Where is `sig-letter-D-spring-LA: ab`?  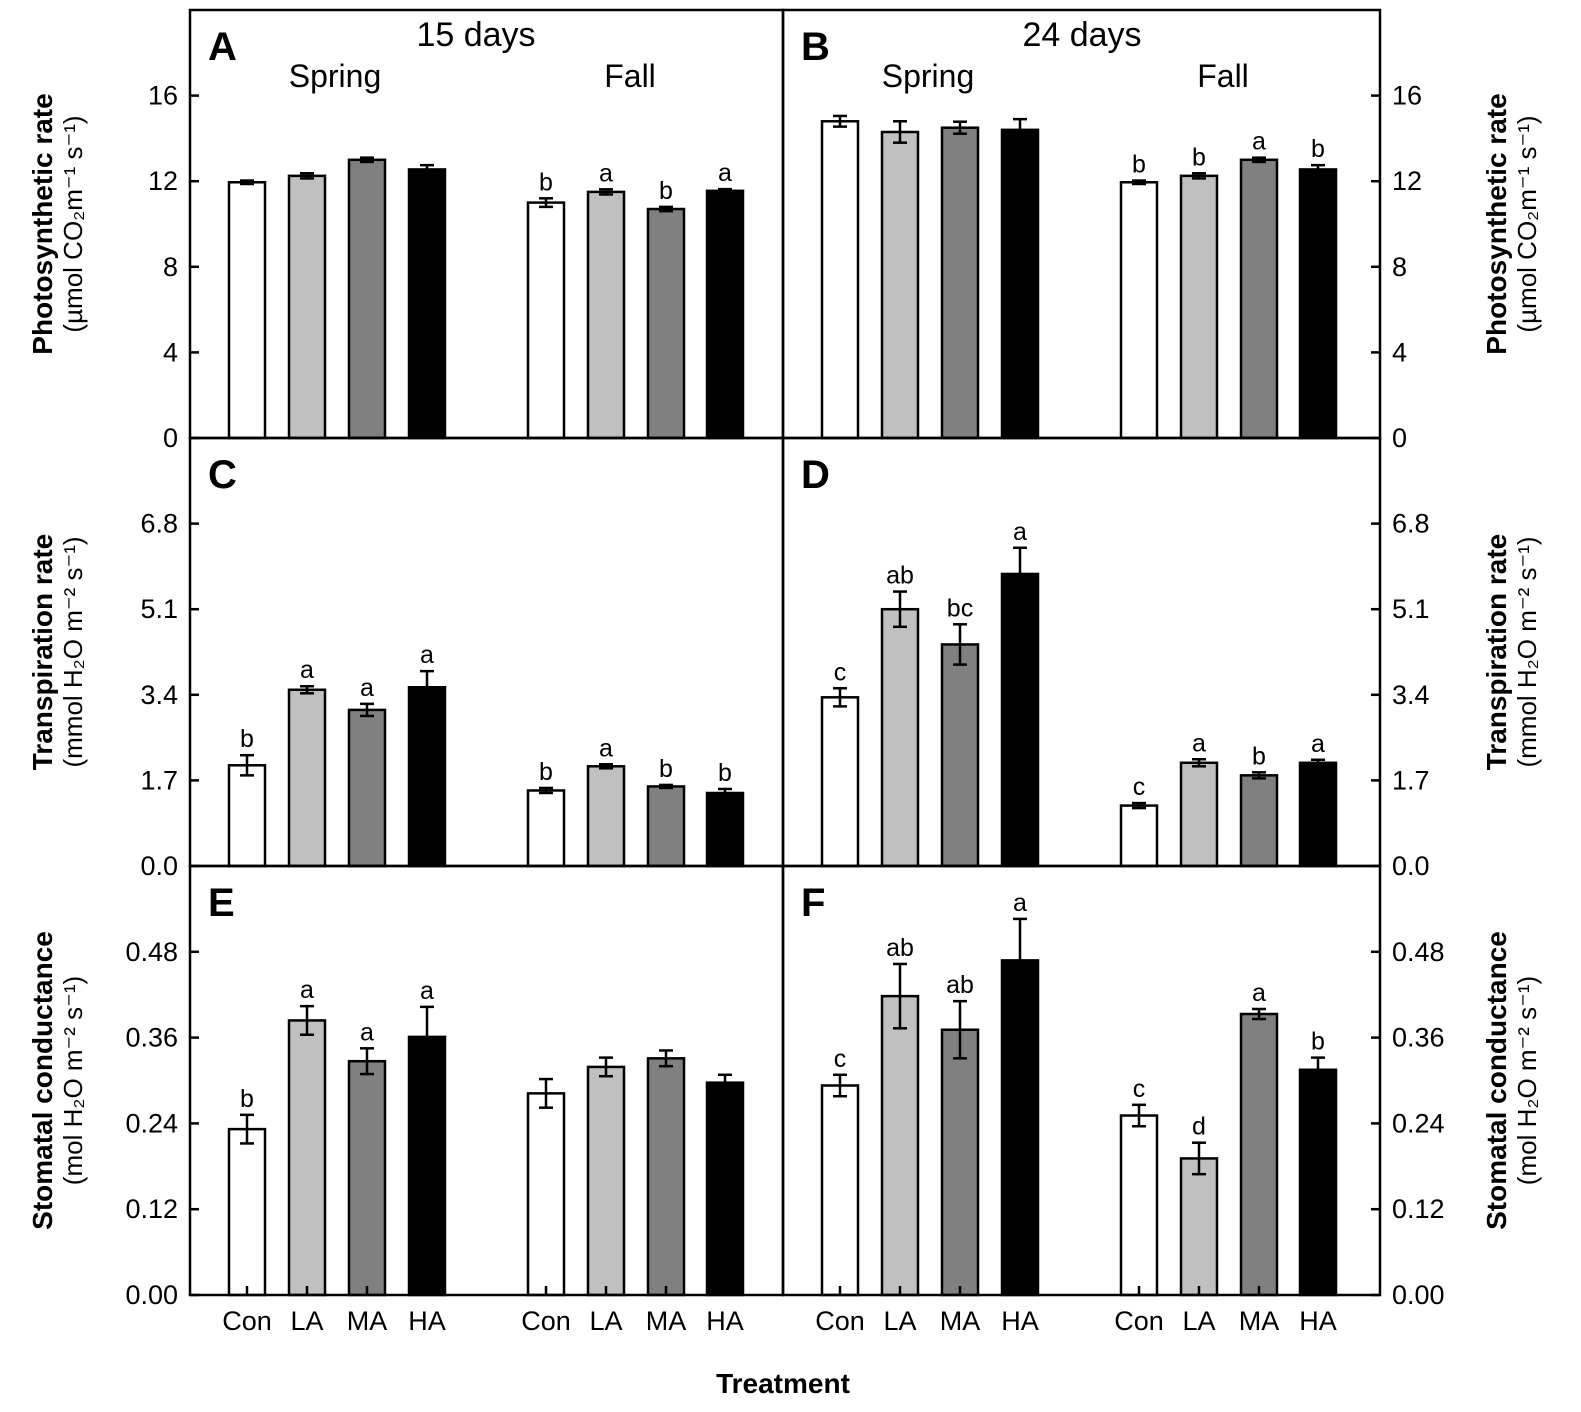 sig-letter-D-spring-LA: ab is located at coordinates (900, 576).